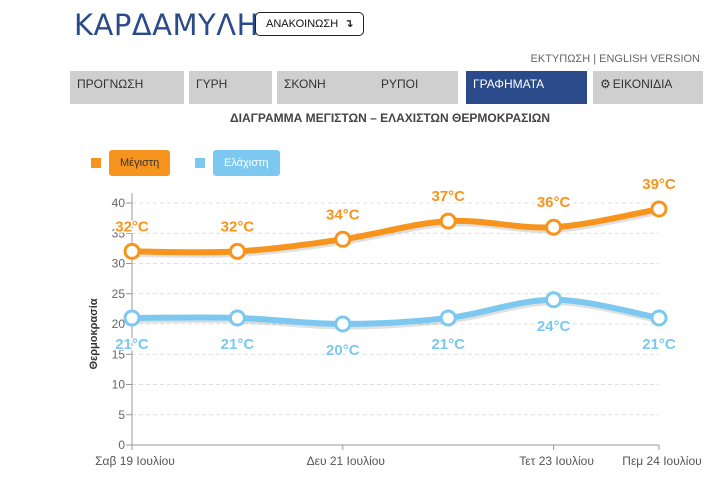 This screenshot has height=492, width=720. Describe the element at coordinates (349, 24) in the screenshot. I see `arrow-down-icon: ↴` at that location.